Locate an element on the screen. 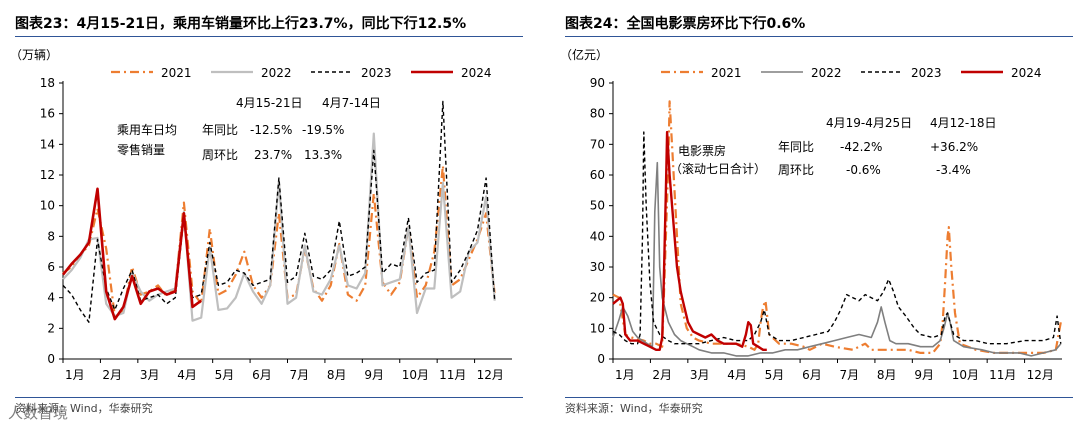  y-axis-label: （万辆） is located at coordinates (34, 55).